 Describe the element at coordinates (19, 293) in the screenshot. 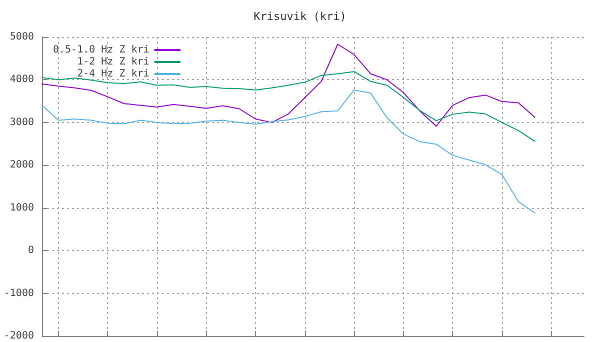

I see `y-tick-label: -1000` at that location.